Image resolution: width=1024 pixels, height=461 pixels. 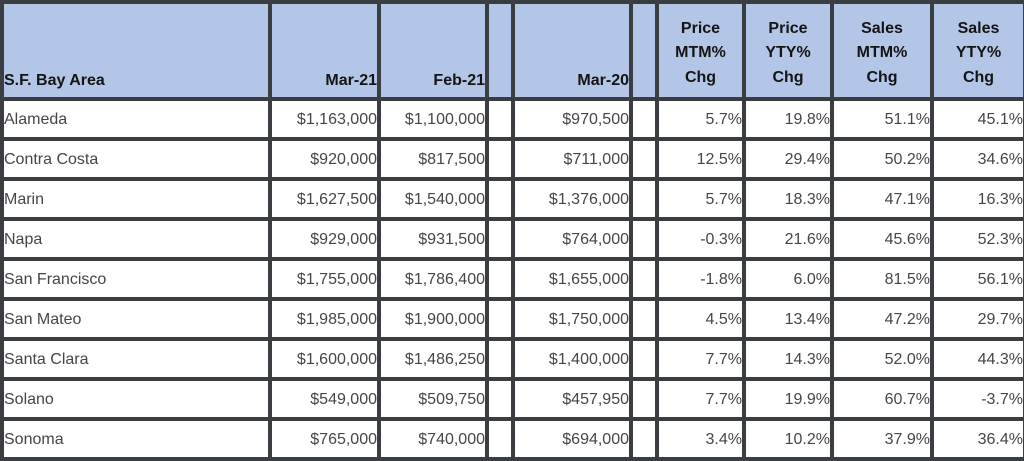 What do you see at coordinates (700, 199) in the screenshot?
I see `cell-price-mtm: 5.7%` at bounding box center [700, 199].